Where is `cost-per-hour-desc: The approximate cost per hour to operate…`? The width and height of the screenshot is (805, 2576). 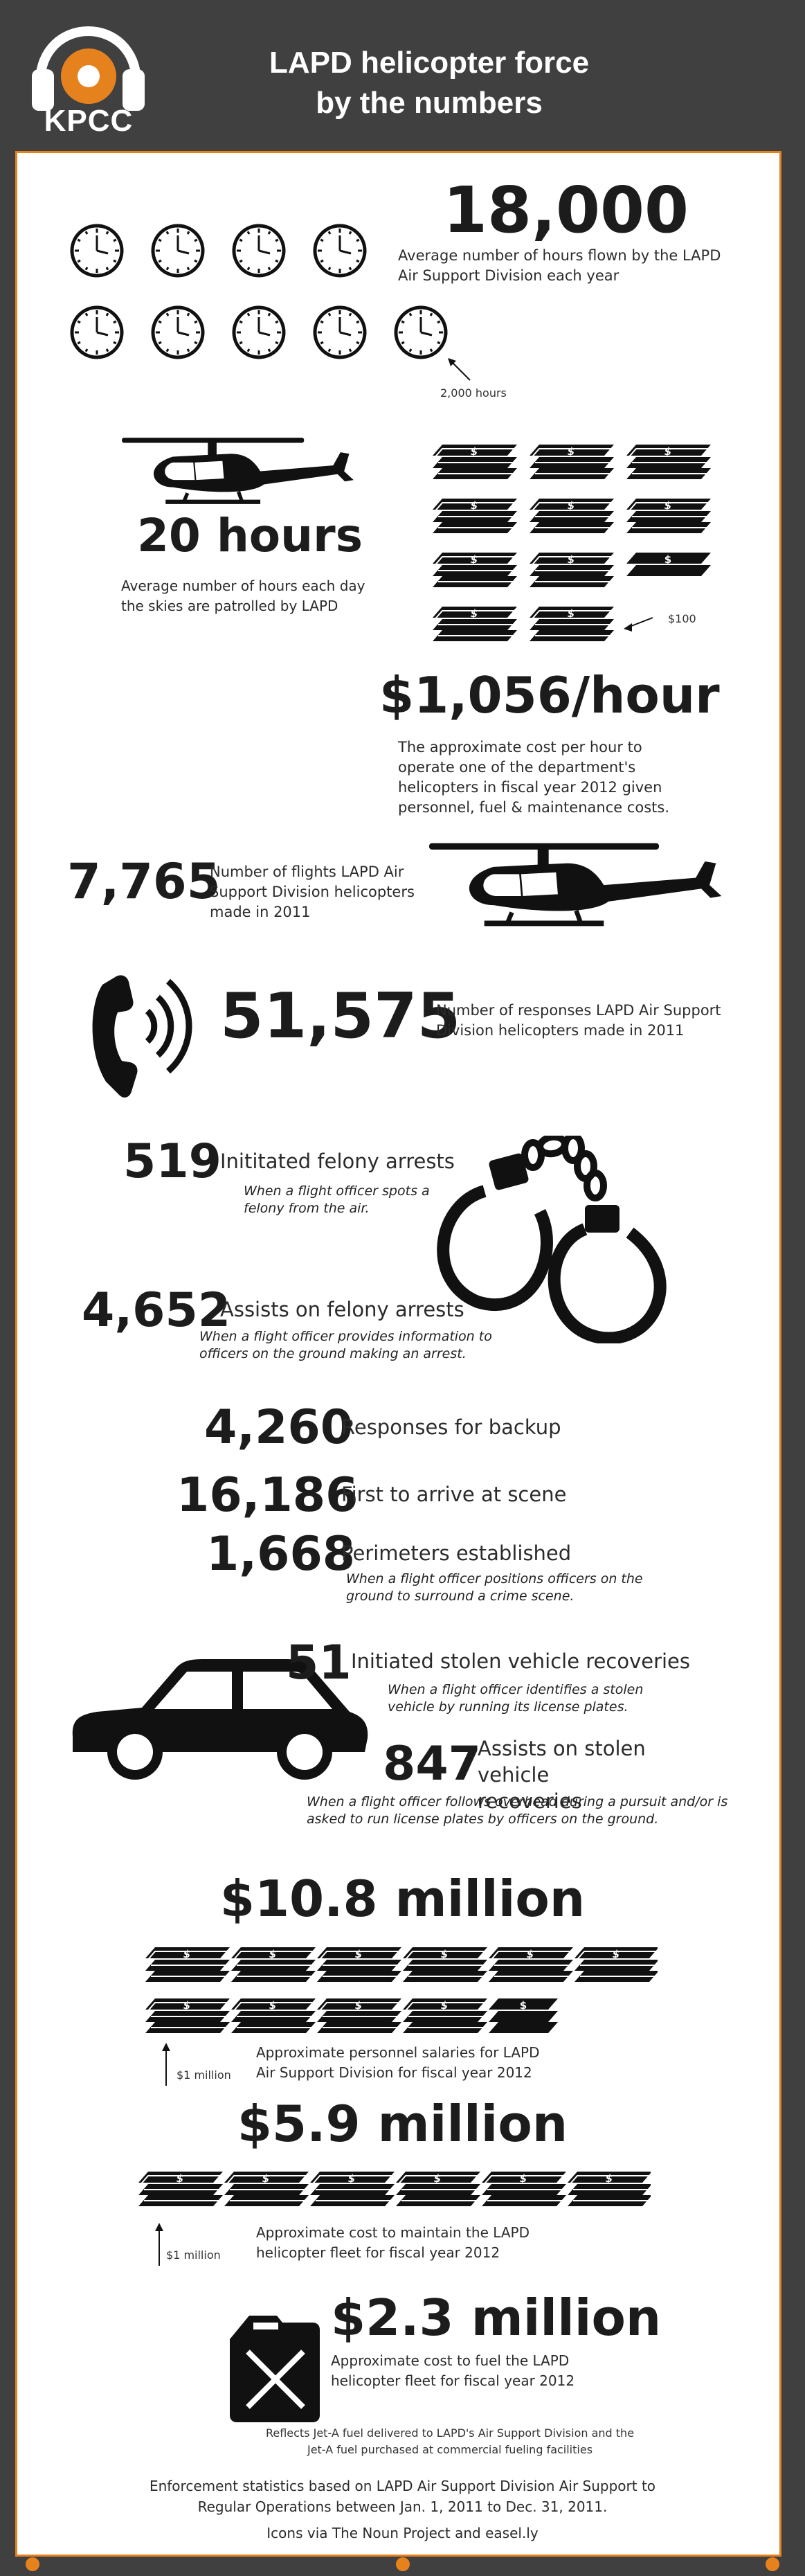 cost-per-hour-desc: The approximate cost per hour to operate… is located at coordinates (534, 777).